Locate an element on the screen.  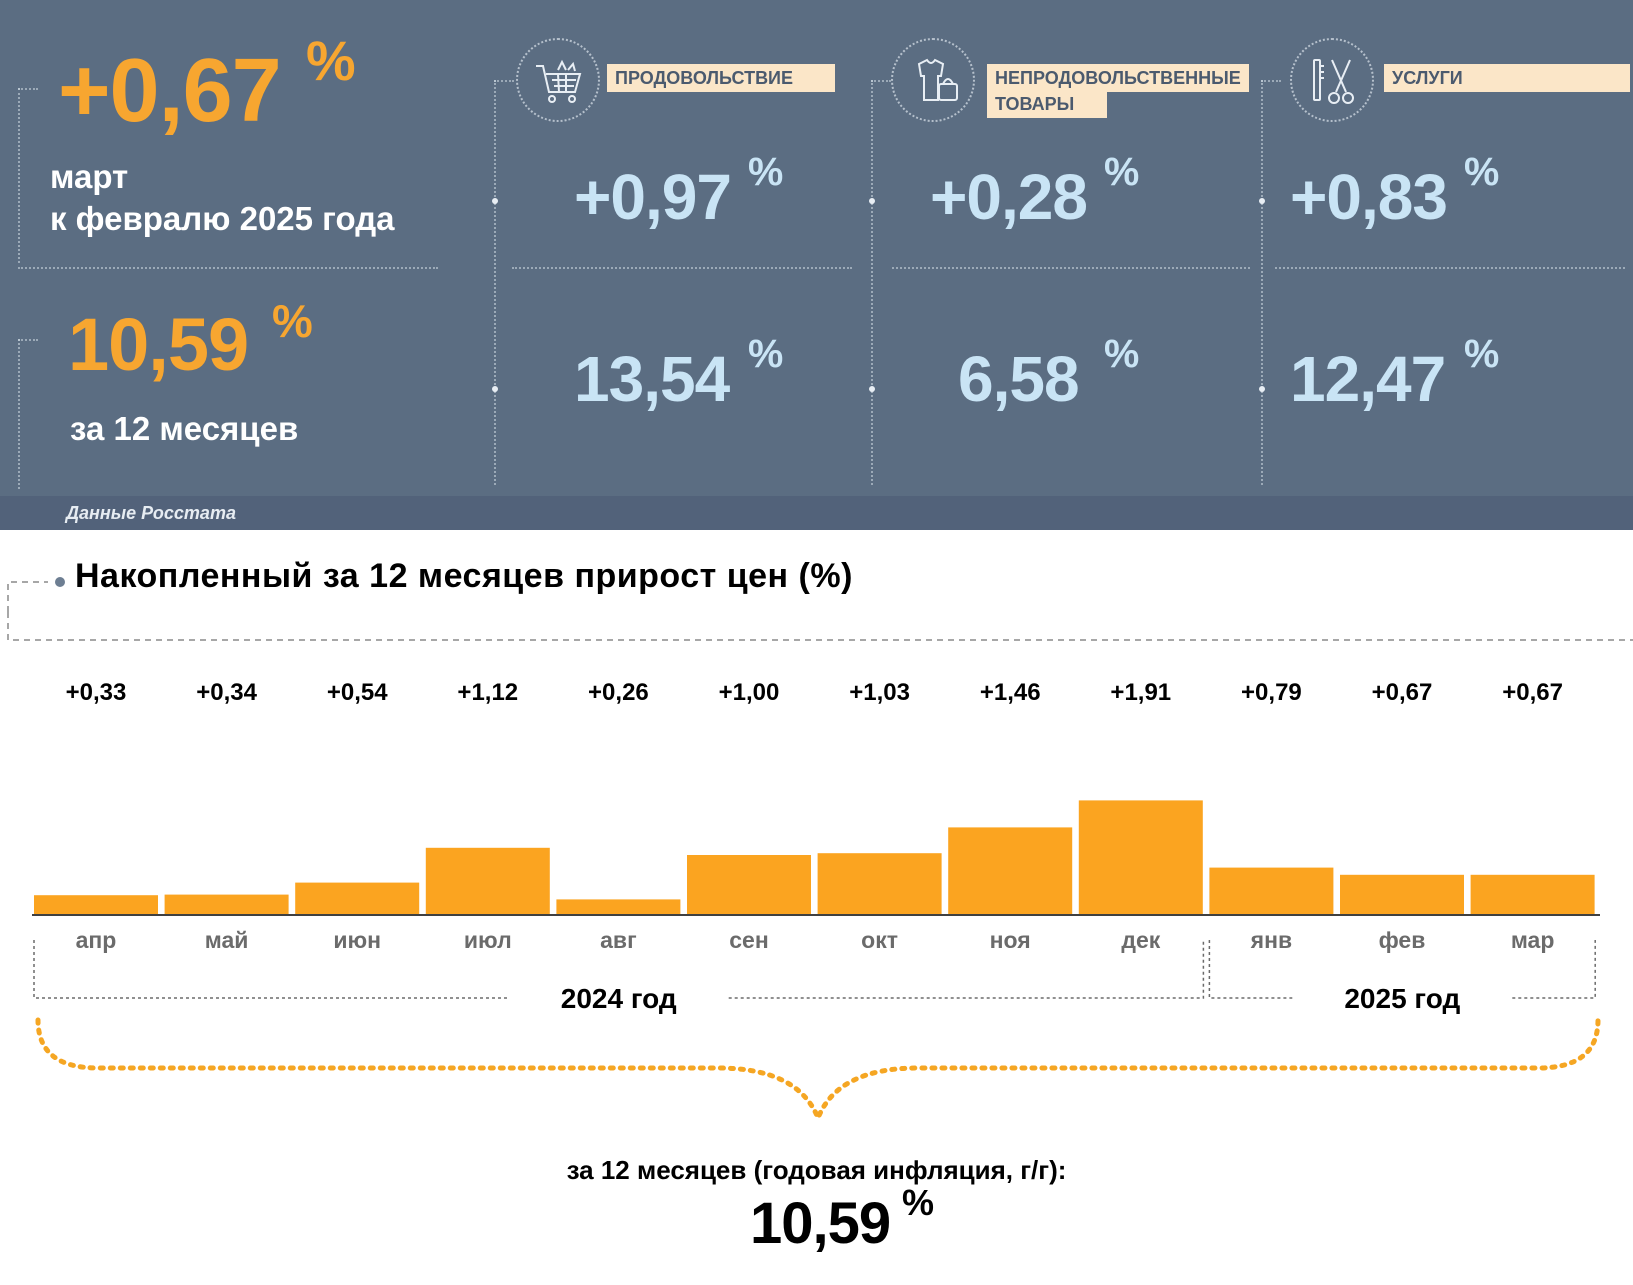
year-label: 2025 год is located at coordinates (1402, 998).